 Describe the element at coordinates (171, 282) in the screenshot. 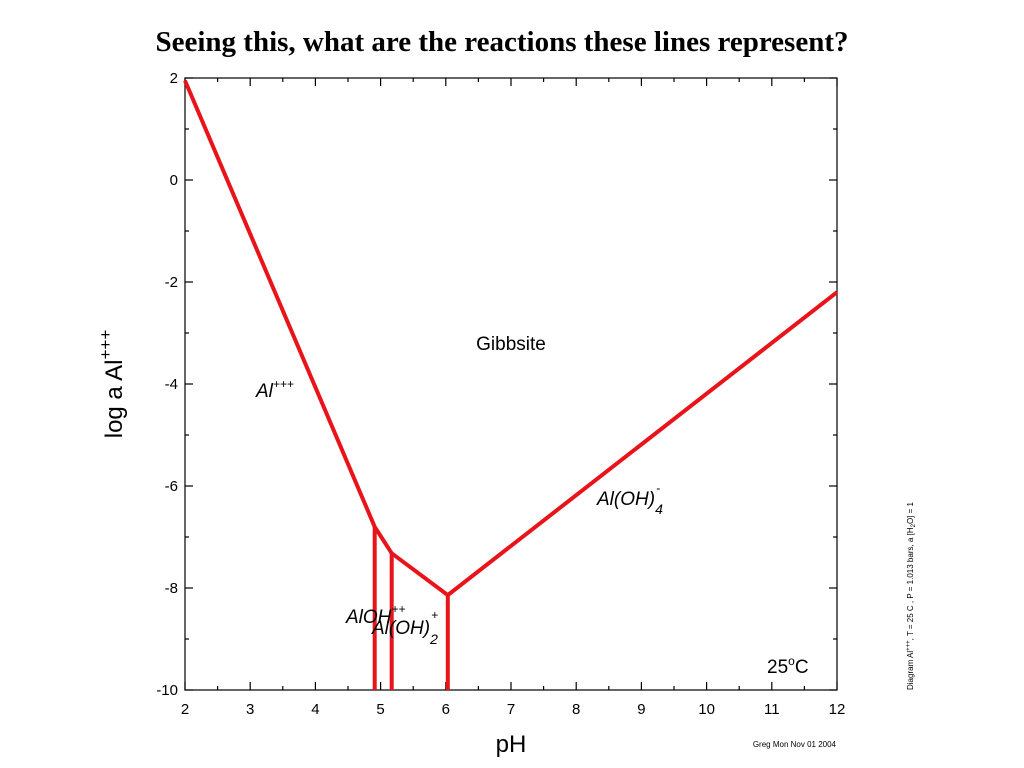

I see `y-tick-label: -2` at that location.